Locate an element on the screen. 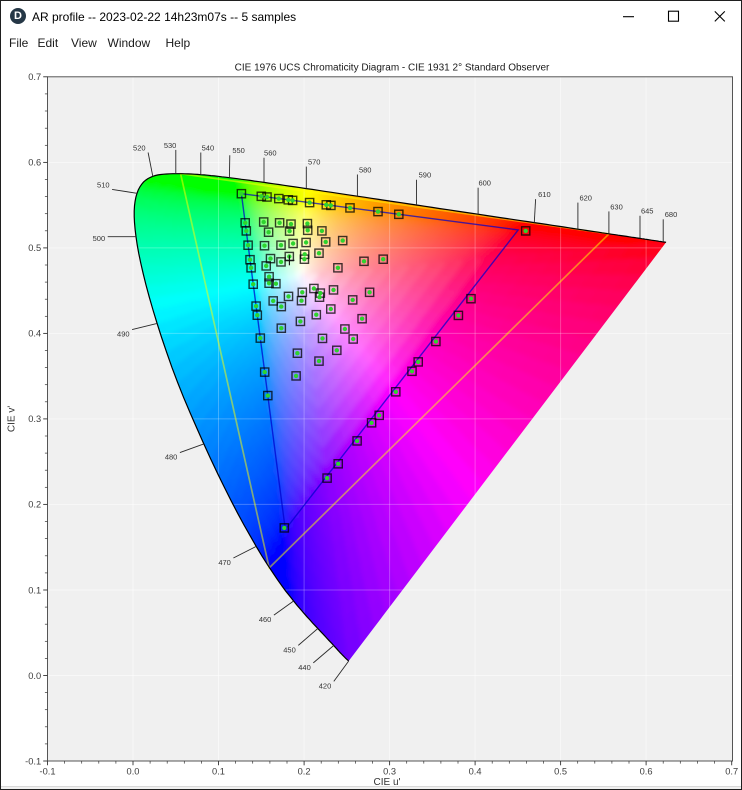  svg-text: 520 is located at coordinates (139, 147).